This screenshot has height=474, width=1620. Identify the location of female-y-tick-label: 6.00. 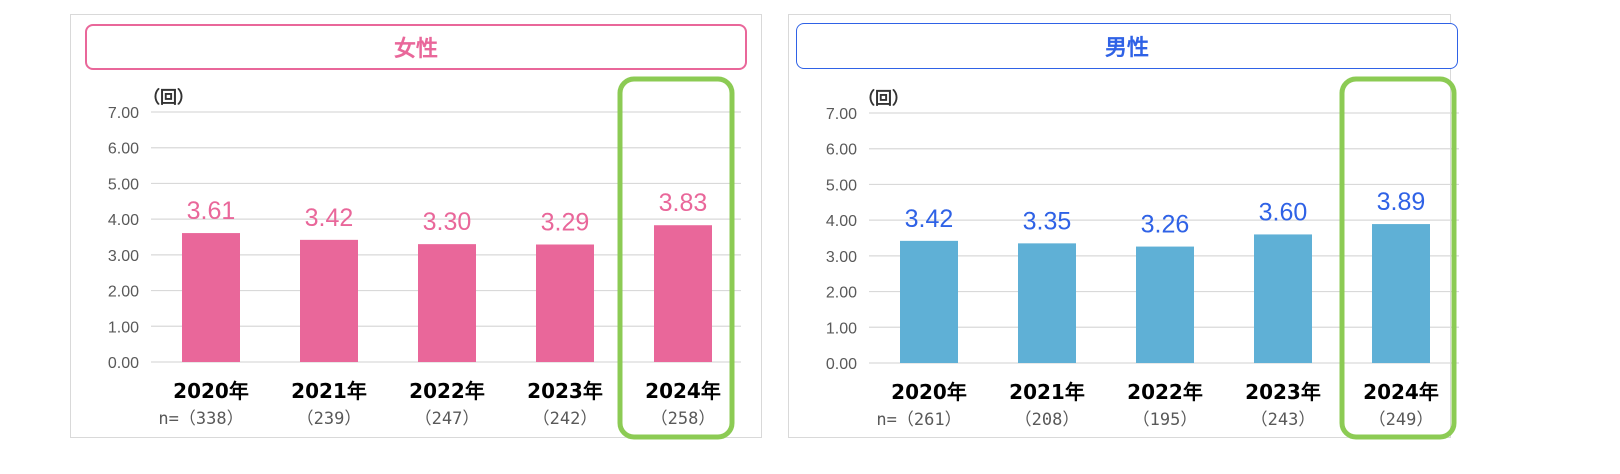
(123, 149).